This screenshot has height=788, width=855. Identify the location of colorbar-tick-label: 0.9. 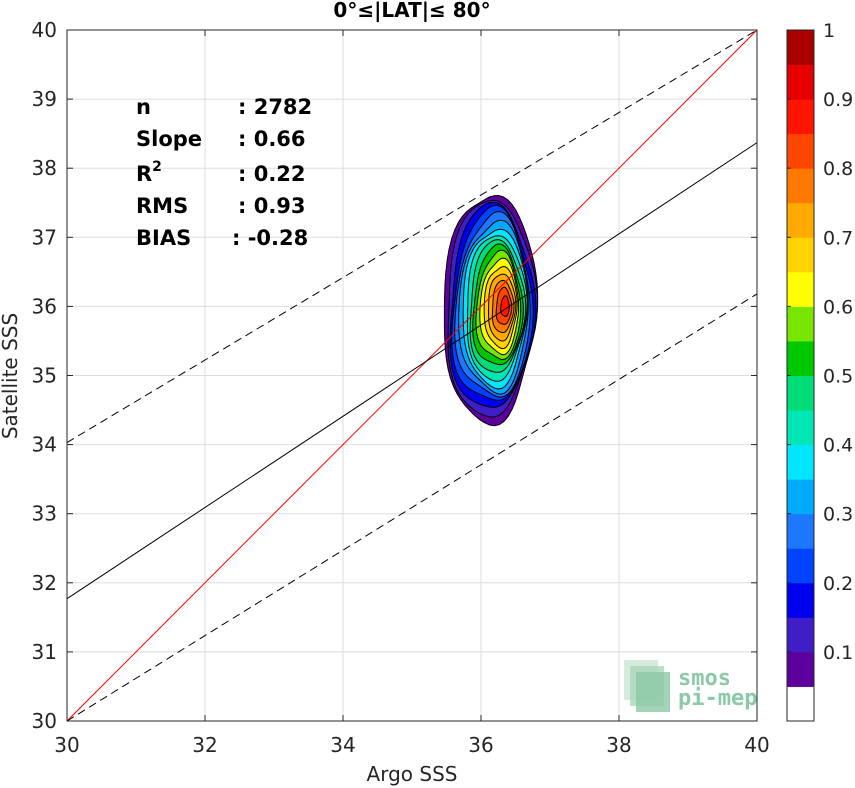
(838, 100).